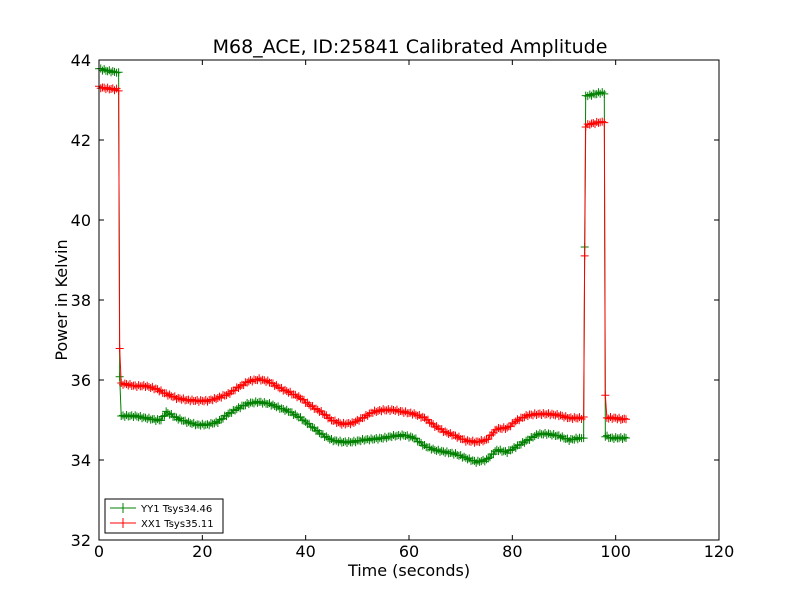 Image resolution: width=800 pixels, height=600 pixels. Describe the element at coordinates (81, 300) in the screenshot. I see `y-tick-label: 38` at that location.